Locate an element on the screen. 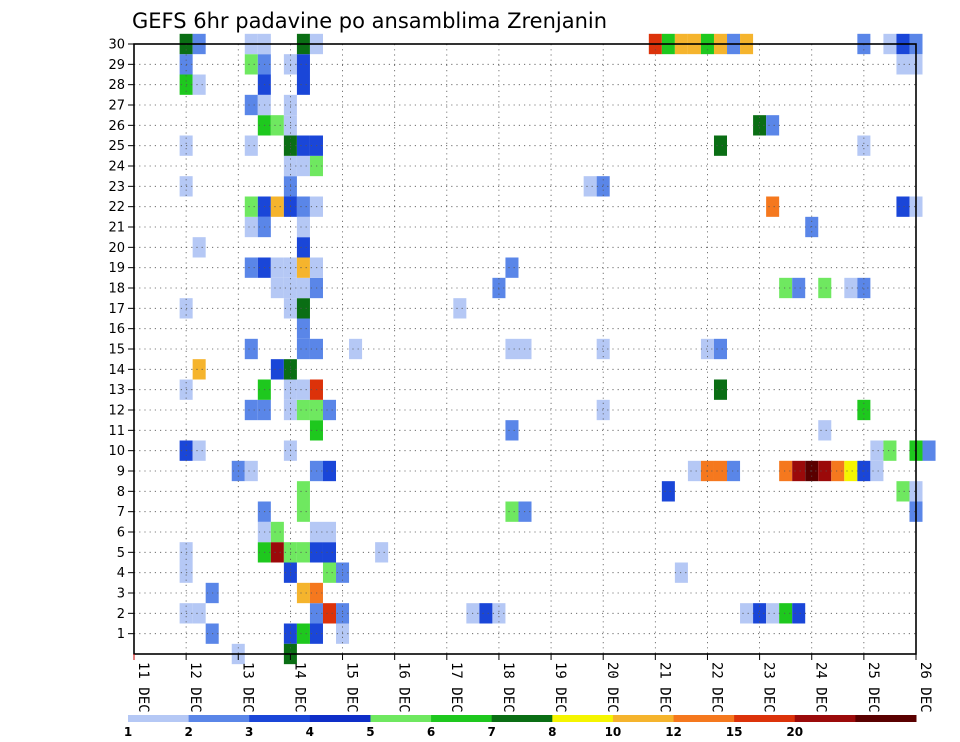  colorbar-label: 4 is located at coordinates (310, 732).